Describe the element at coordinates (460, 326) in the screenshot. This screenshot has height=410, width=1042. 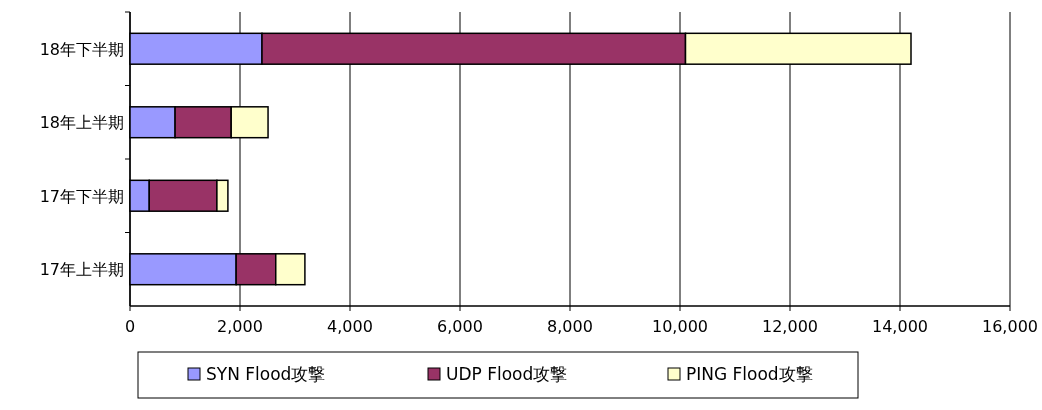
I see `x-tick-label: 6,000` at that location.